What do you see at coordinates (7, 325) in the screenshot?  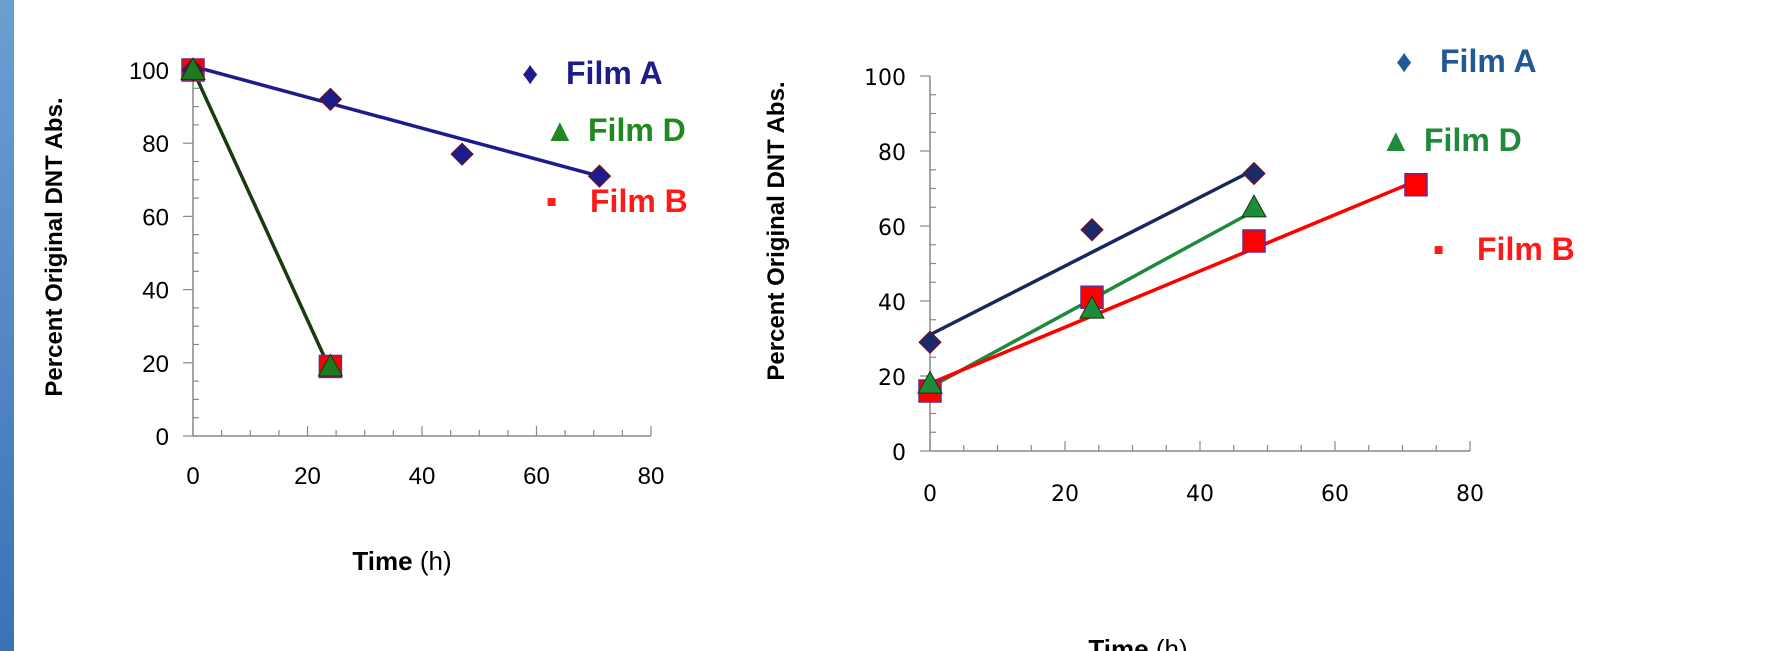 I see `slide-side-strip` at bounding box center [7, 325].